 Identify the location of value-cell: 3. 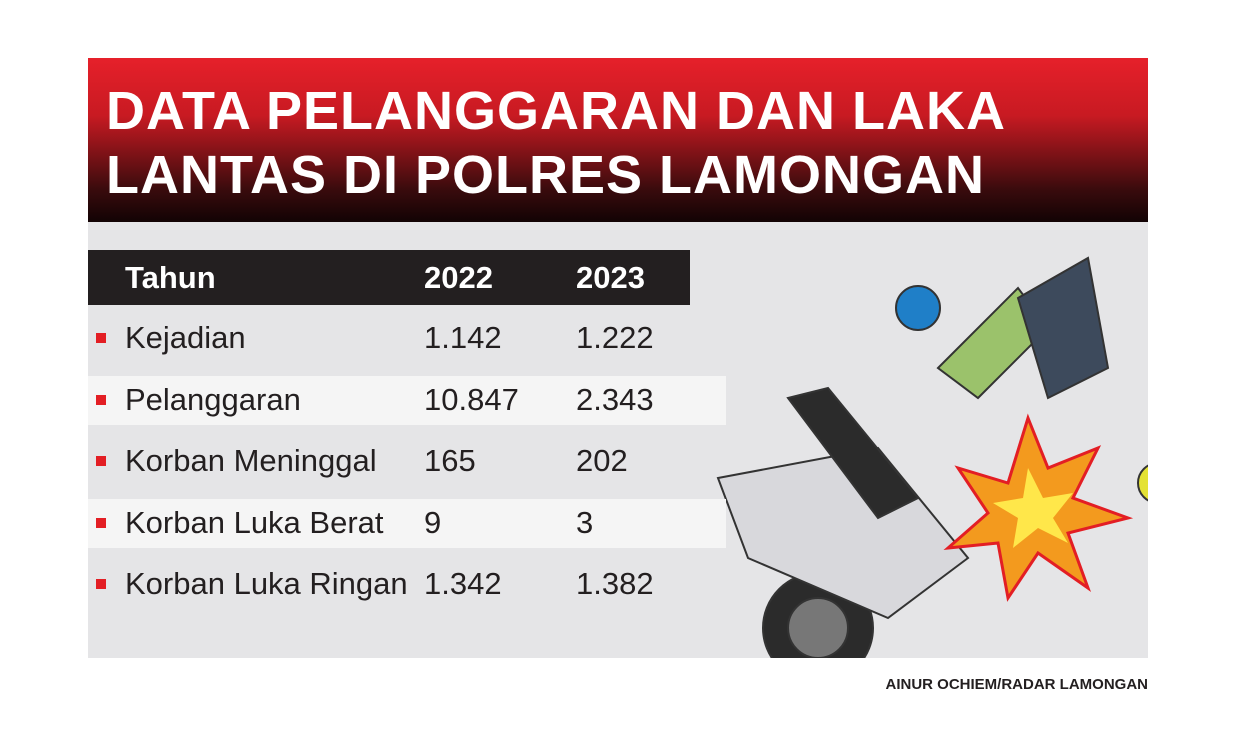
(585, 522).